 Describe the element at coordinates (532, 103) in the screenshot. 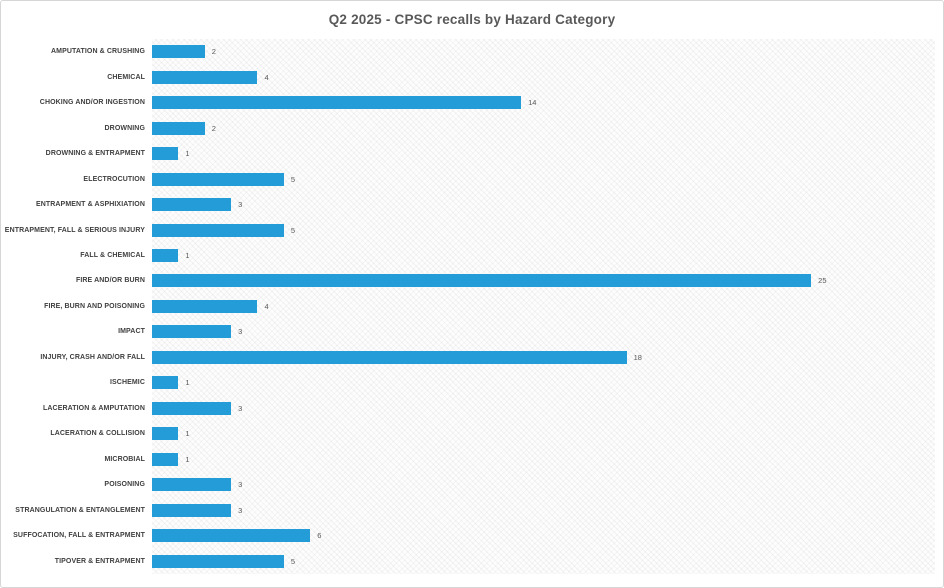

I see `value-label: 14` at that location.